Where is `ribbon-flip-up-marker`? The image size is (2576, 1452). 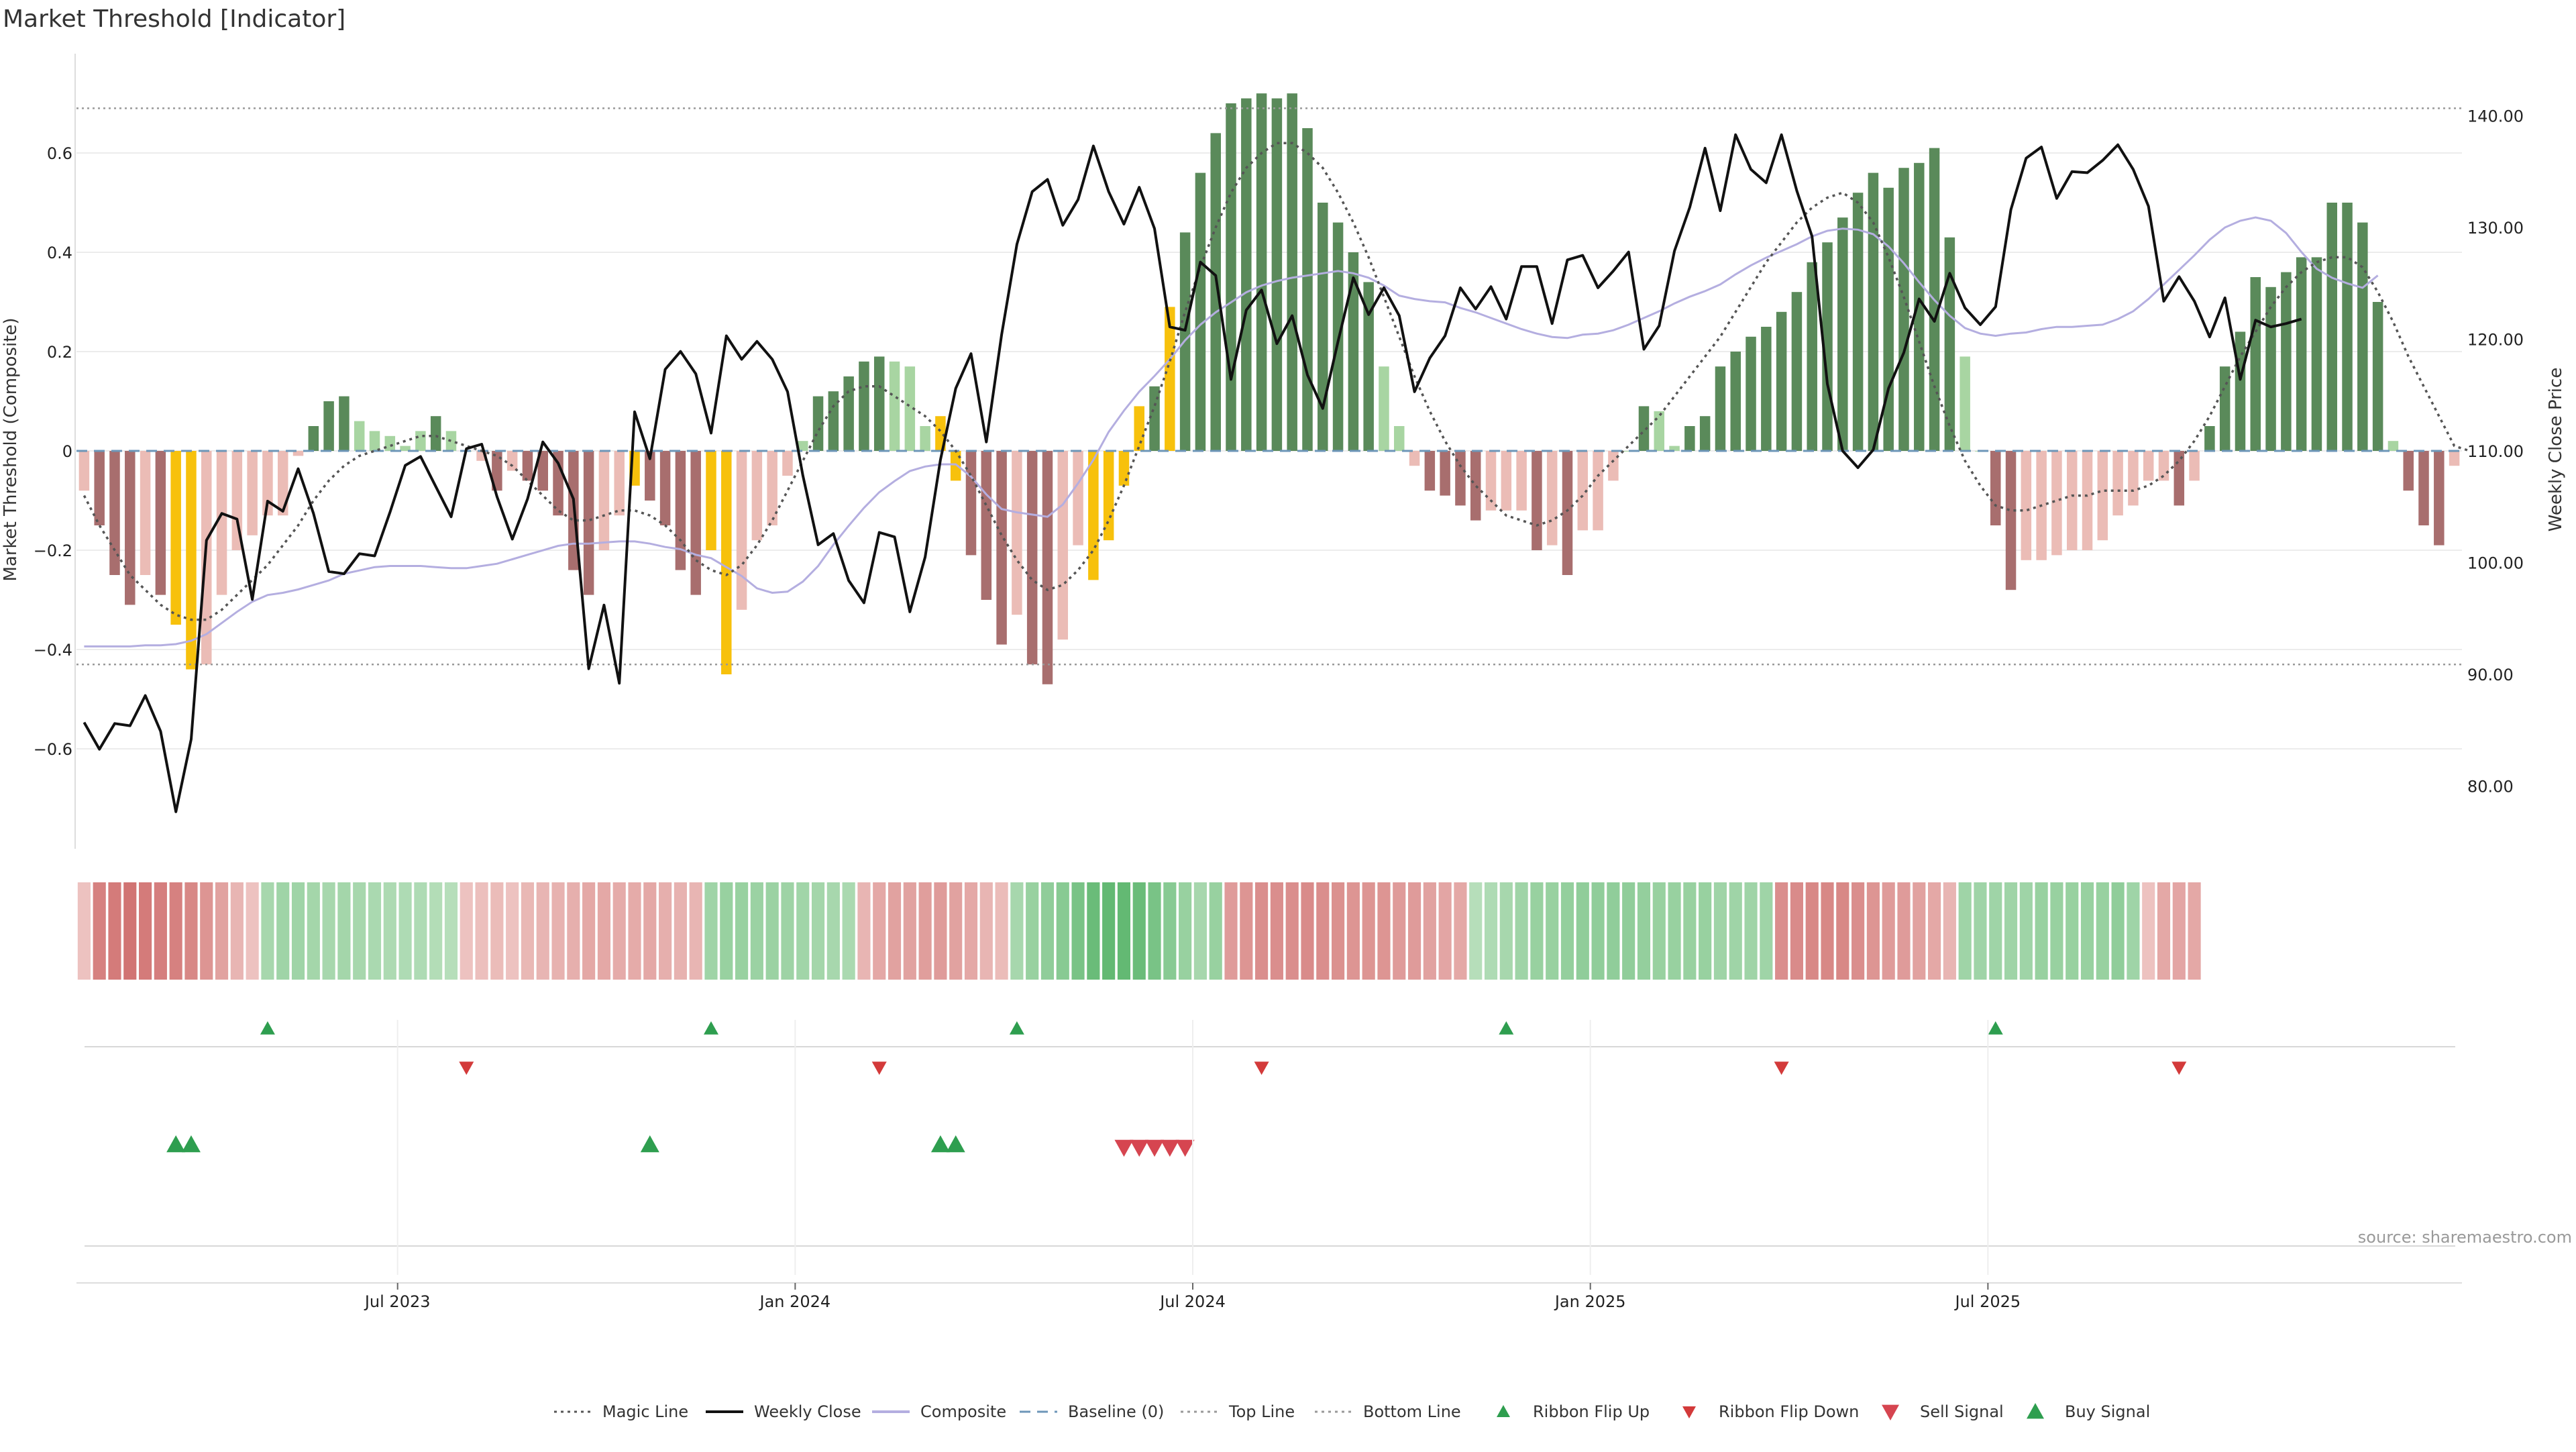
ribbon-flip-up-marker is located at coordinates (1016, 1028).